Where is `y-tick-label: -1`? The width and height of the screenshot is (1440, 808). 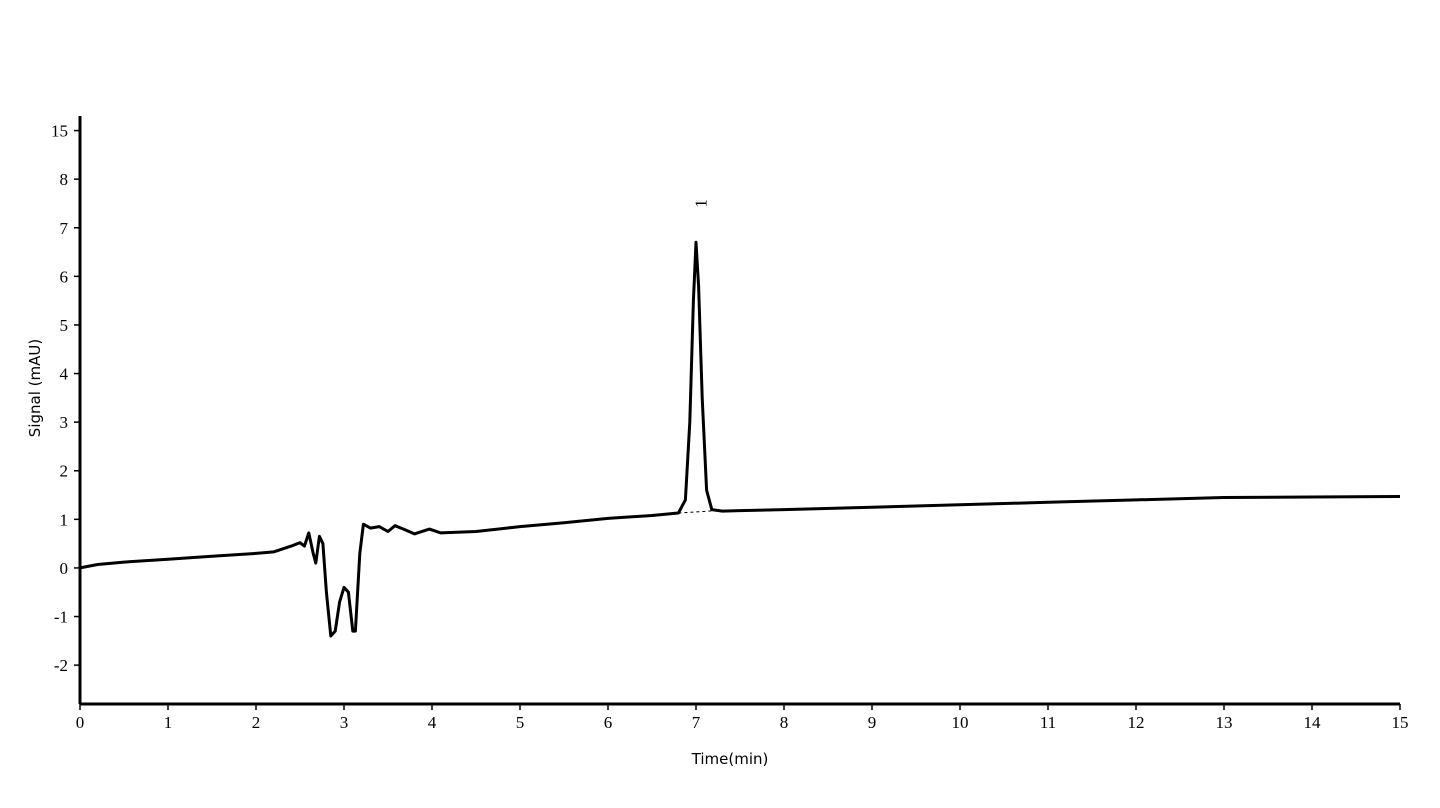
y-tick-label: -1 is located at coordinates (61, 617).